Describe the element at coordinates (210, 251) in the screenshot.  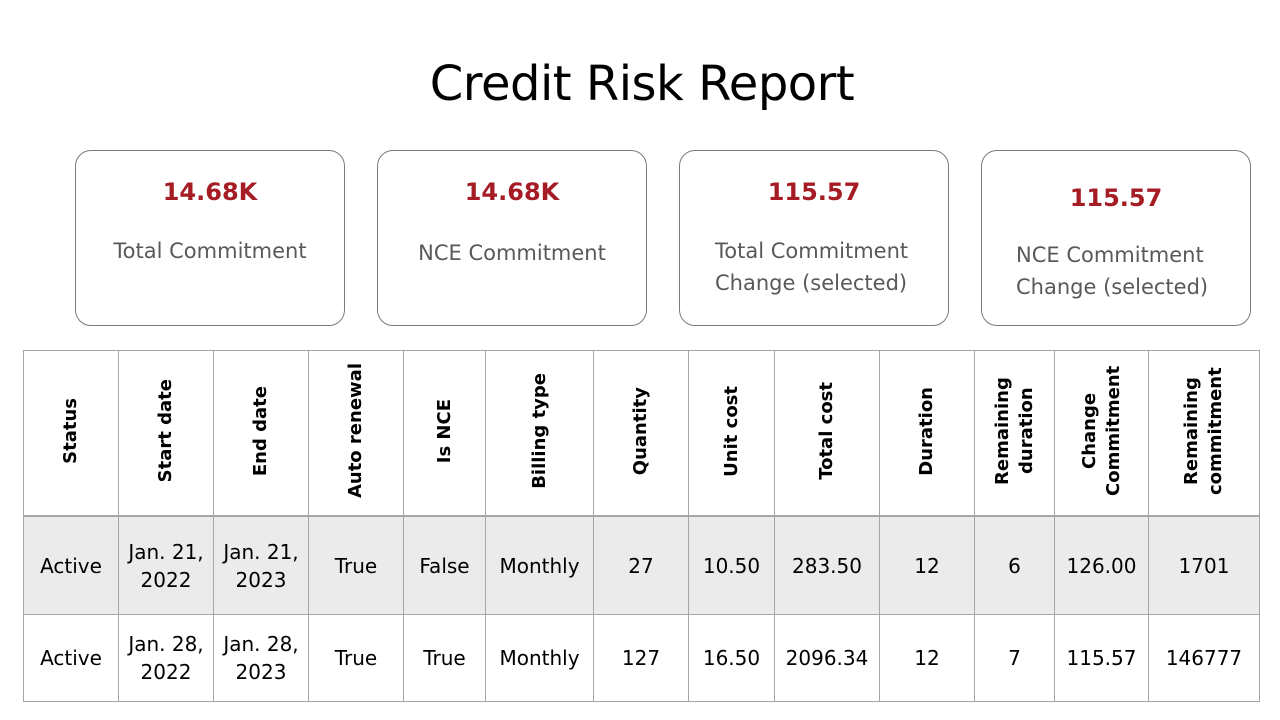
I see `kpi-label: Total Commitment` at that location.